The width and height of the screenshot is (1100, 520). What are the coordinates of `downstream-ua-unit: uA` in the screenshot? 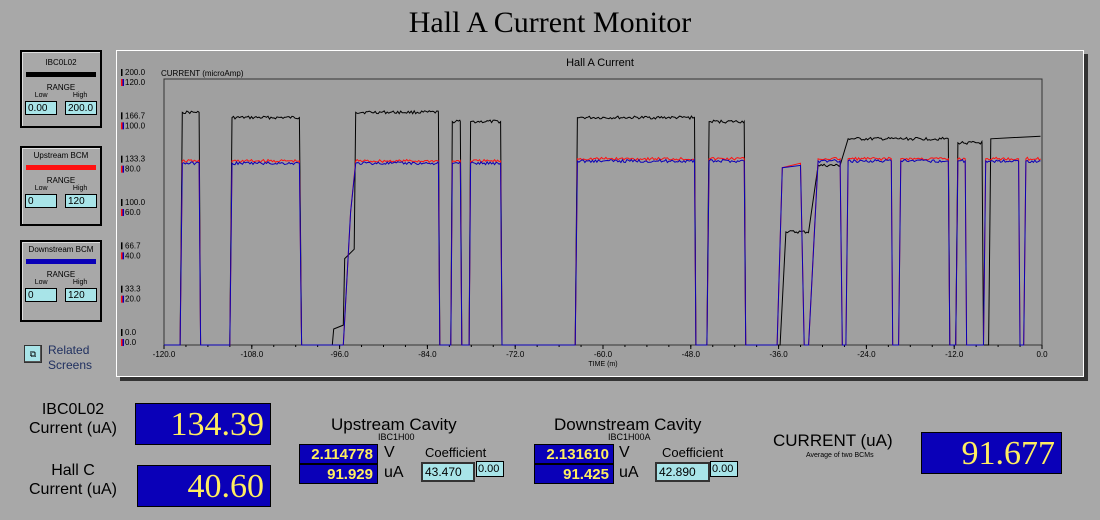 It's located at (629, 472).